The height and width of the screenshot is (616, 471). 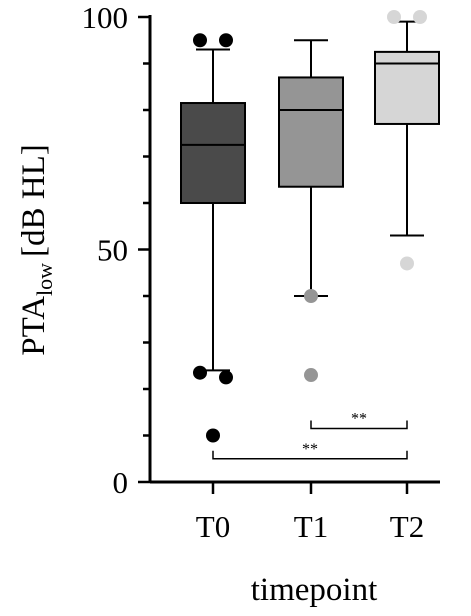 I want to click on y-axis-title-main: PTA, so click(x=34, y=326).